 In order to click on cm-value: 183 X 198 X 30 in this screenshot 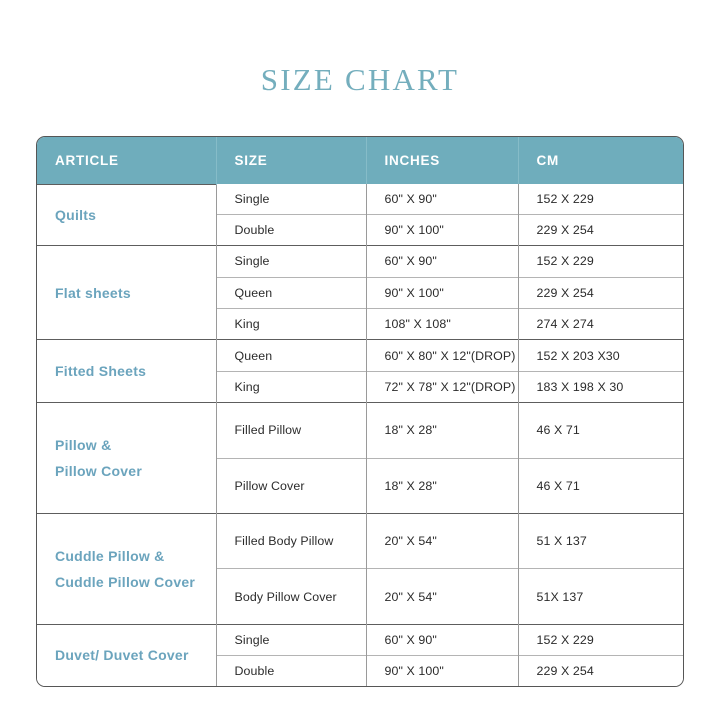, I will do `click(600, 386)`.